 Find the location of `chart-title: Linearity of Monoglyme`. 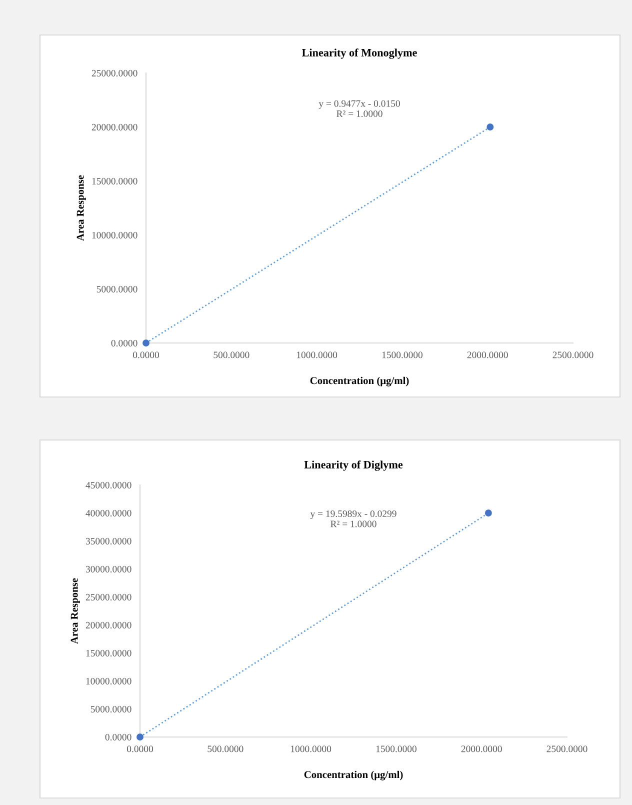

chart-title: Linearity of Monoglyme is located at coordinates (359, 53).